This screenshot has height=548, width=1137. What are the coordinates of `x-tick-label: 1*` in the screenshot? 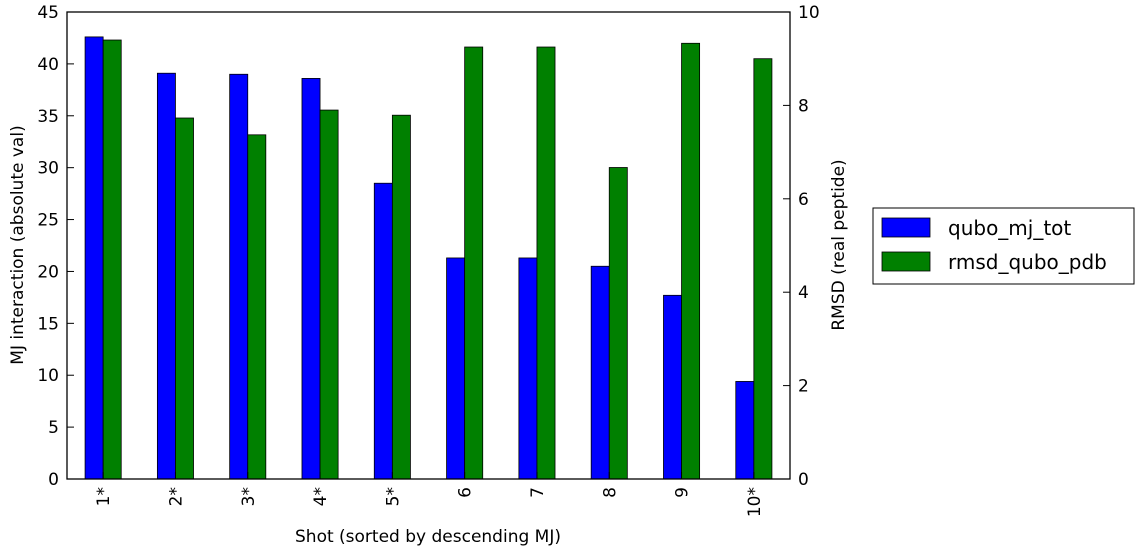 It's located at (104, 496).